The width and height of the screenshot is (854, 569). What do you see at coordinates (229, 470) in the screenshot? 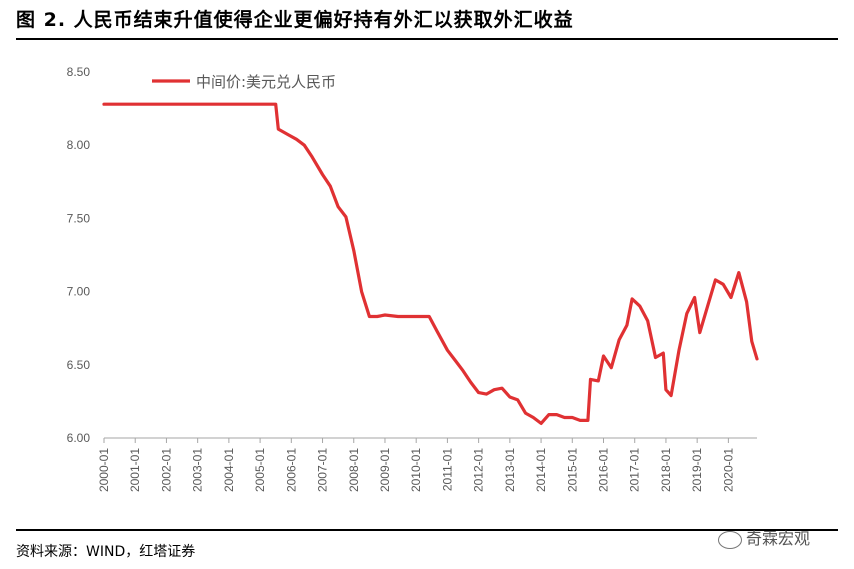
I see `x-tick-label: 2004-01` at bounding box center [229, 470].